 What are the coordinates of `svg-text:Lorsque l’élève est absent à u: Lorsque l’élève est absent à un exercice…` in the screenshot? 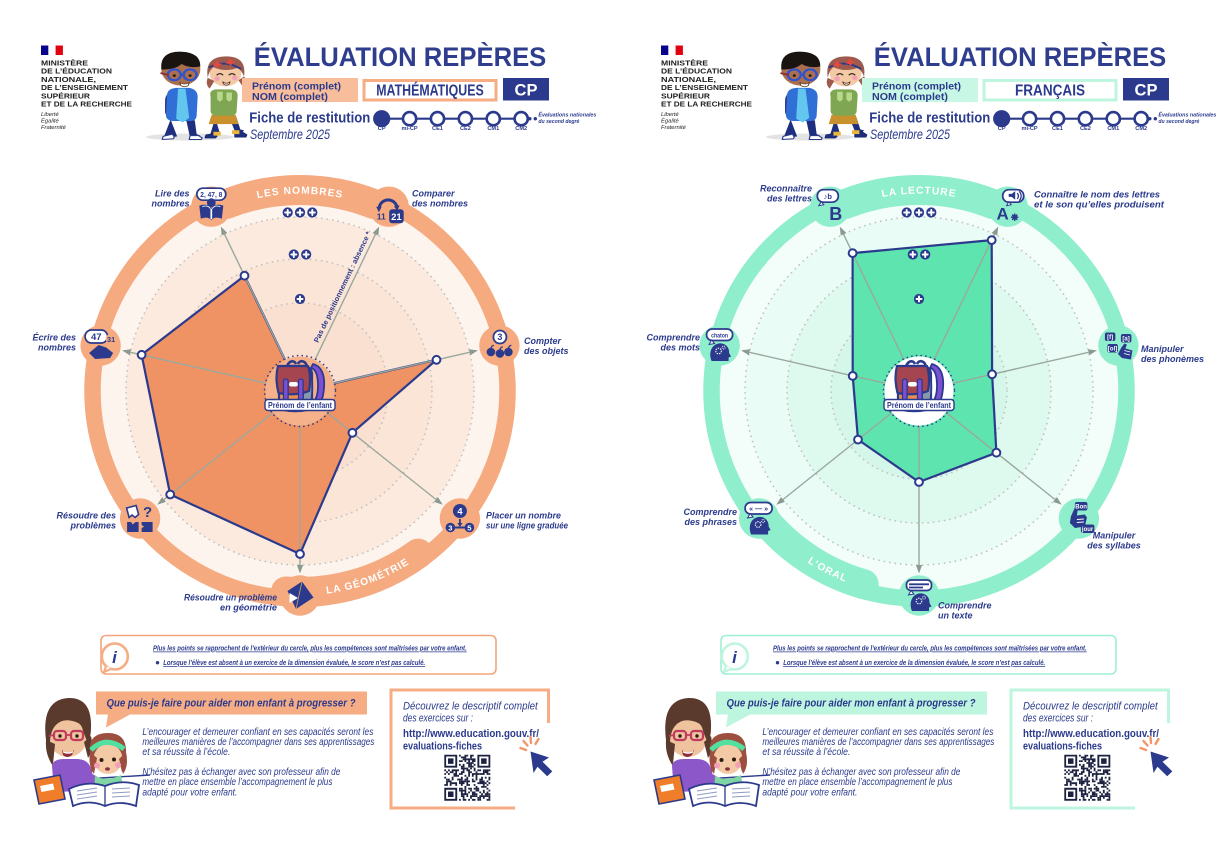 It's located at (294, 662).